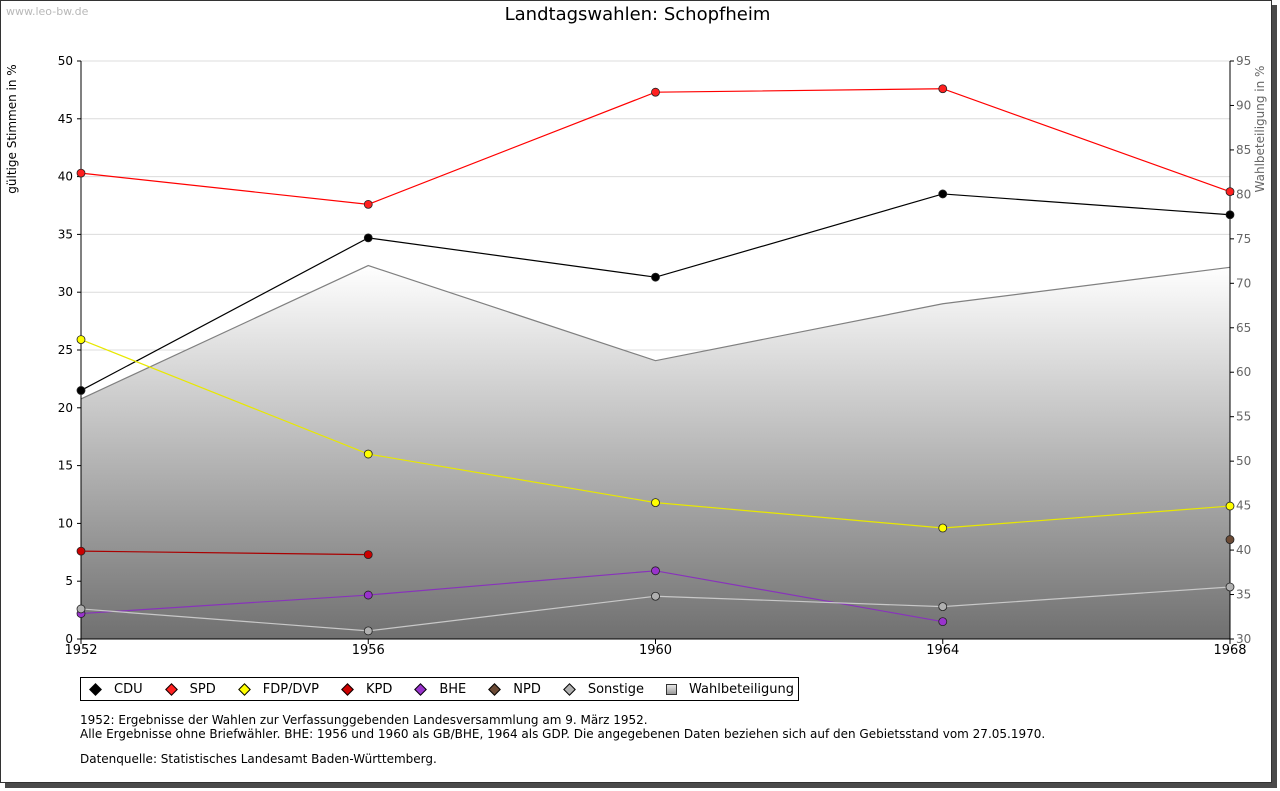 The image size is (1280, 791). What do you see at coordinates (1243, 150) in the screenshot?
I see `y2-tick-label: 85` at bounding box center [1243, 150].